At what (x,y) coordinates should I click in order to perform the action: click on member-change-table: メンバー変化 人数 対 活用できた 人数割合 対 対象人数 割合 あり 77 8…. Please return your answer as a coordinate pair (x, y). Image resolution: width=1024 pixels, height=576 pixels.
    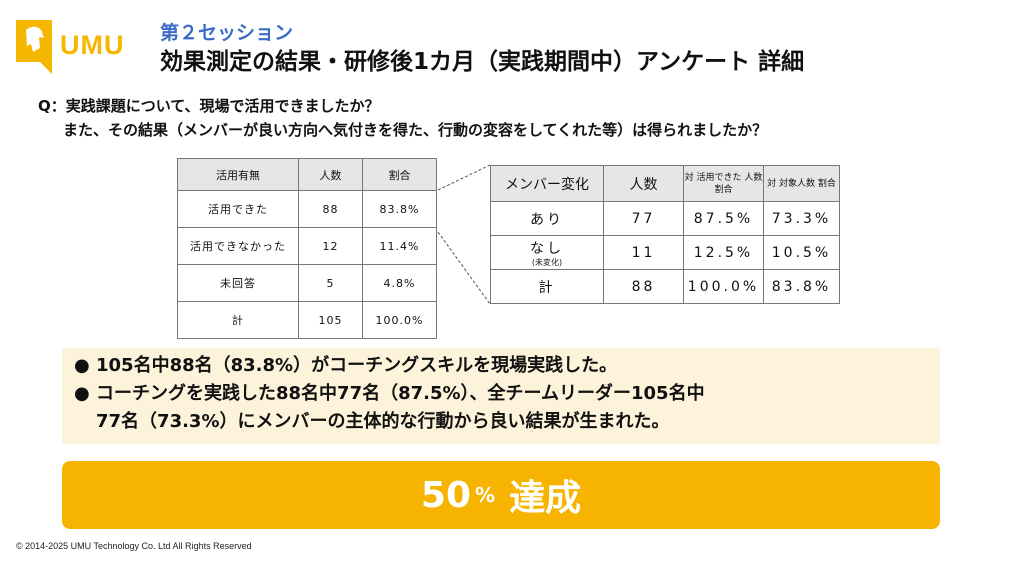
    Looking at the image, I should click on (665, 234).